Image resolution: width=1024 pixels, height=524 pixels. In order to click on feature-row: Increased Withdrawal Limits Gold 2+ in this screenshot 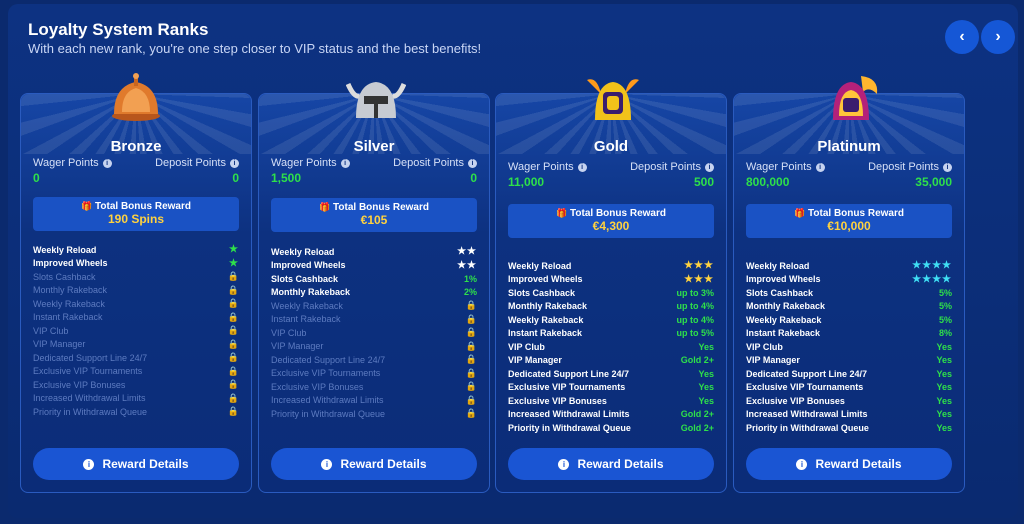, I will do `click(611, 415)`.